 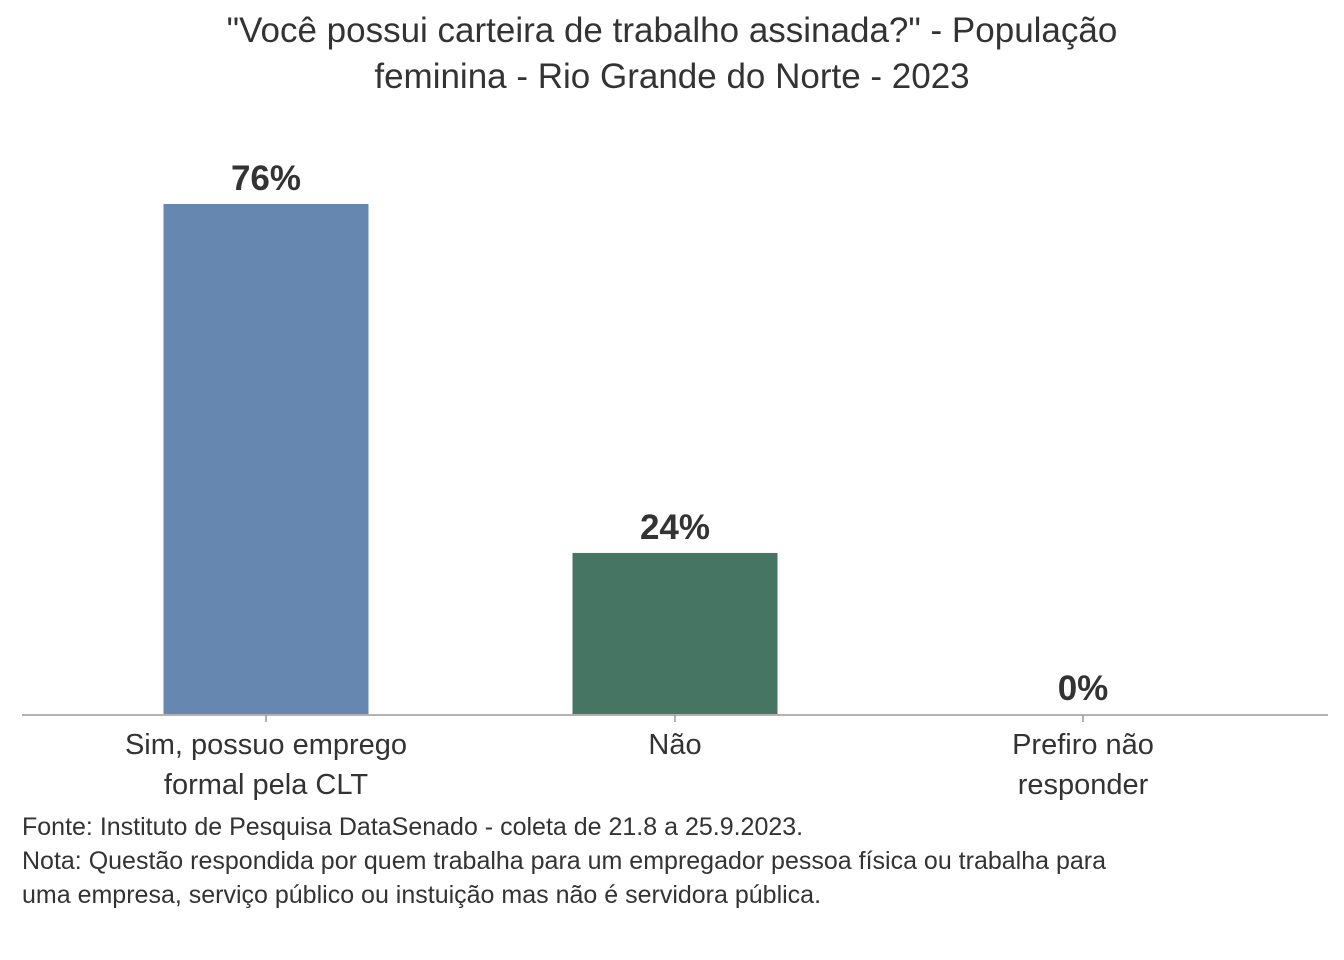 I want to click on x-tick-label-1-0: Não, so click(x=674, y=745).